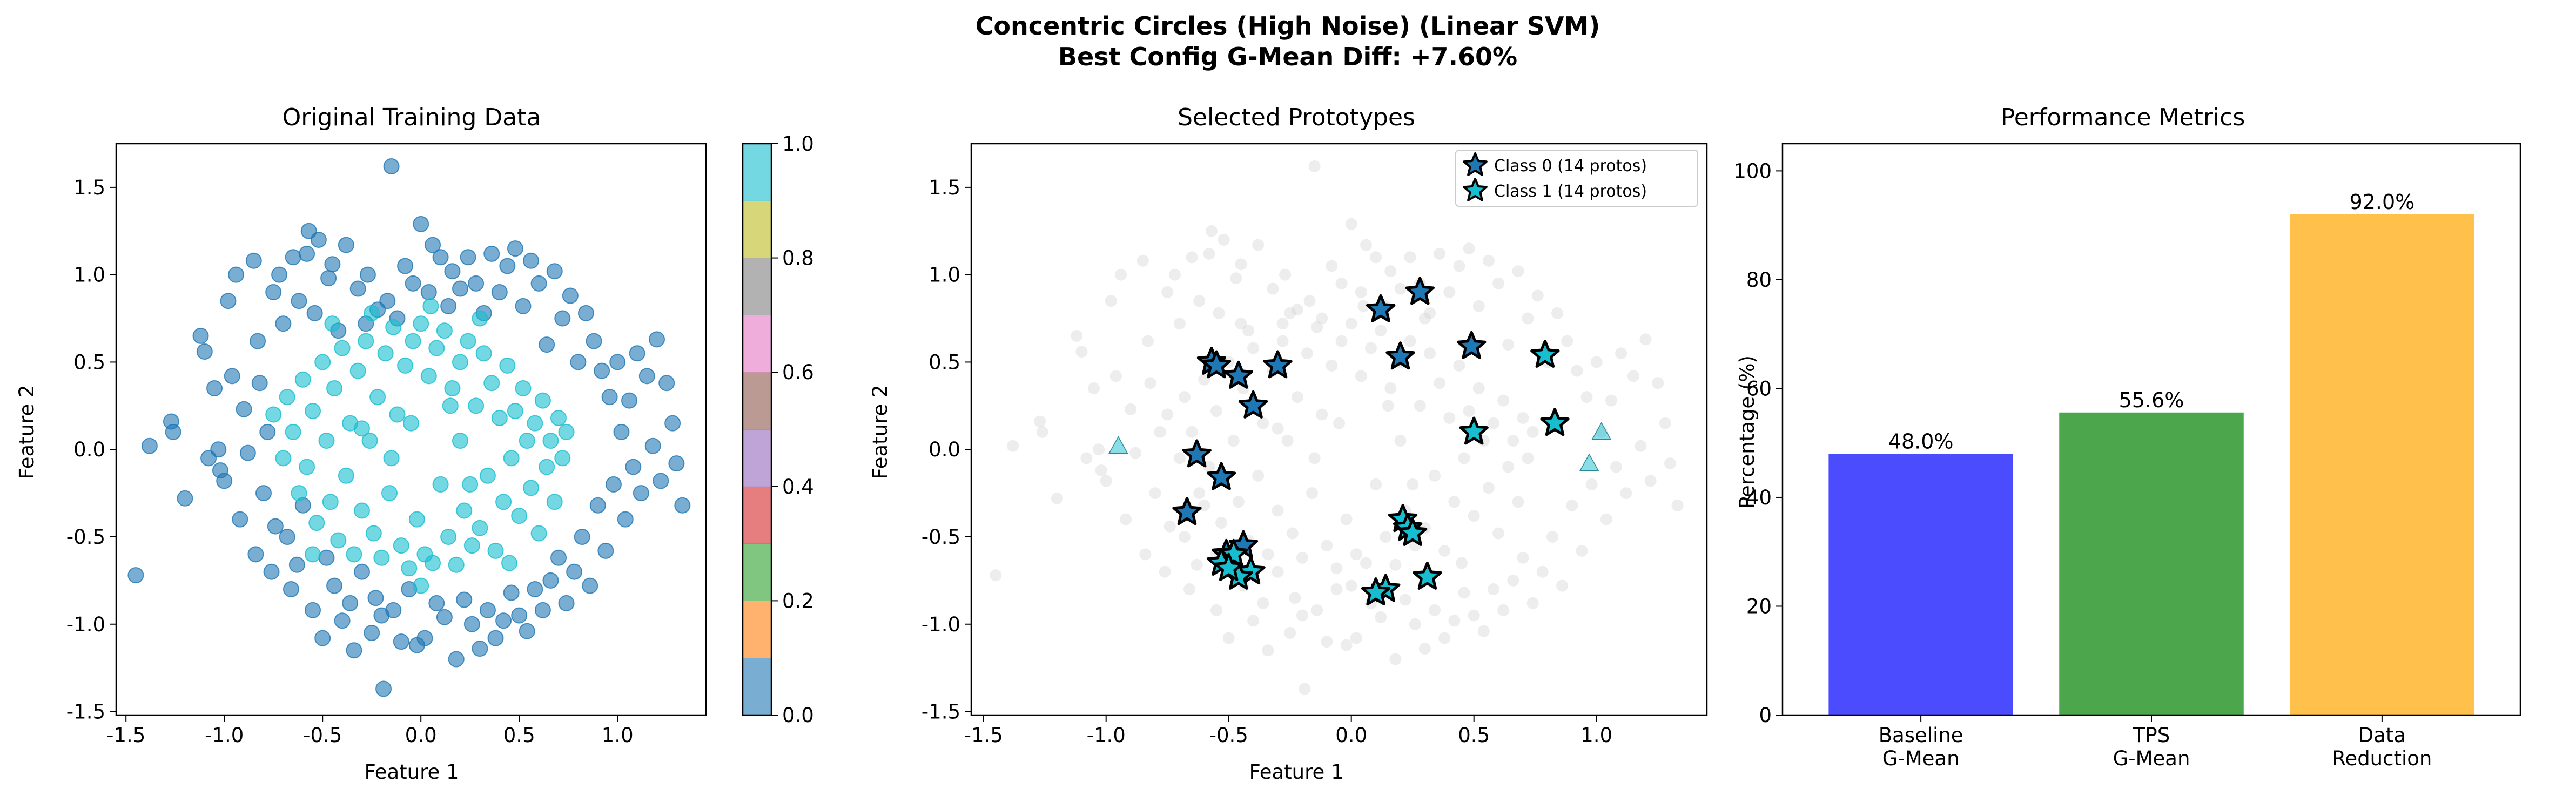 Image resolution: width=2576 pixels, height=802 pixels. Describe the element at coordinates (798, 372) in the screenshot. I see `colorbar-tick-label: 0.6` at that location.